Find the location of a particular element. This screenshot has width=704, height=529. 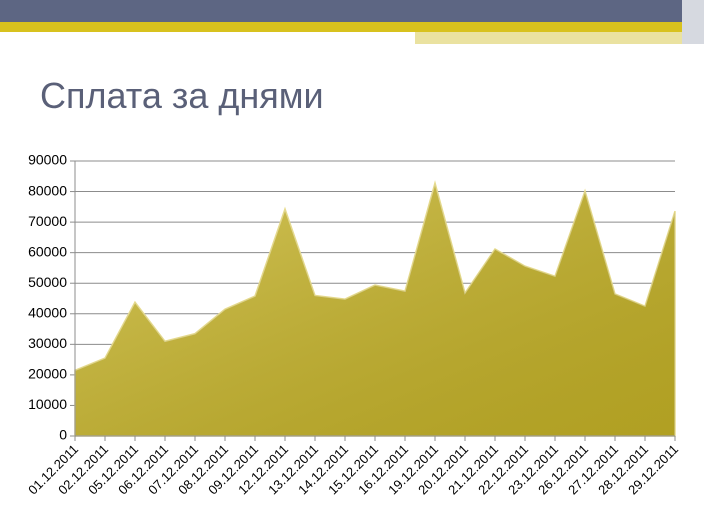

y-tick-label: 0 is located at coordinates (63, 435).